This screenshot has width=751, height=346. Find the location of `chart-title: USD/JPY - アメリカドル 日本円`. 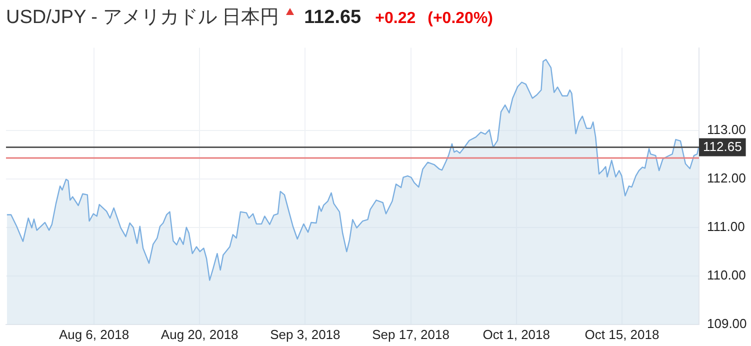

chart-title: USD/JPY - アメリカドル 日本円 is located at coordinates (143, 18).